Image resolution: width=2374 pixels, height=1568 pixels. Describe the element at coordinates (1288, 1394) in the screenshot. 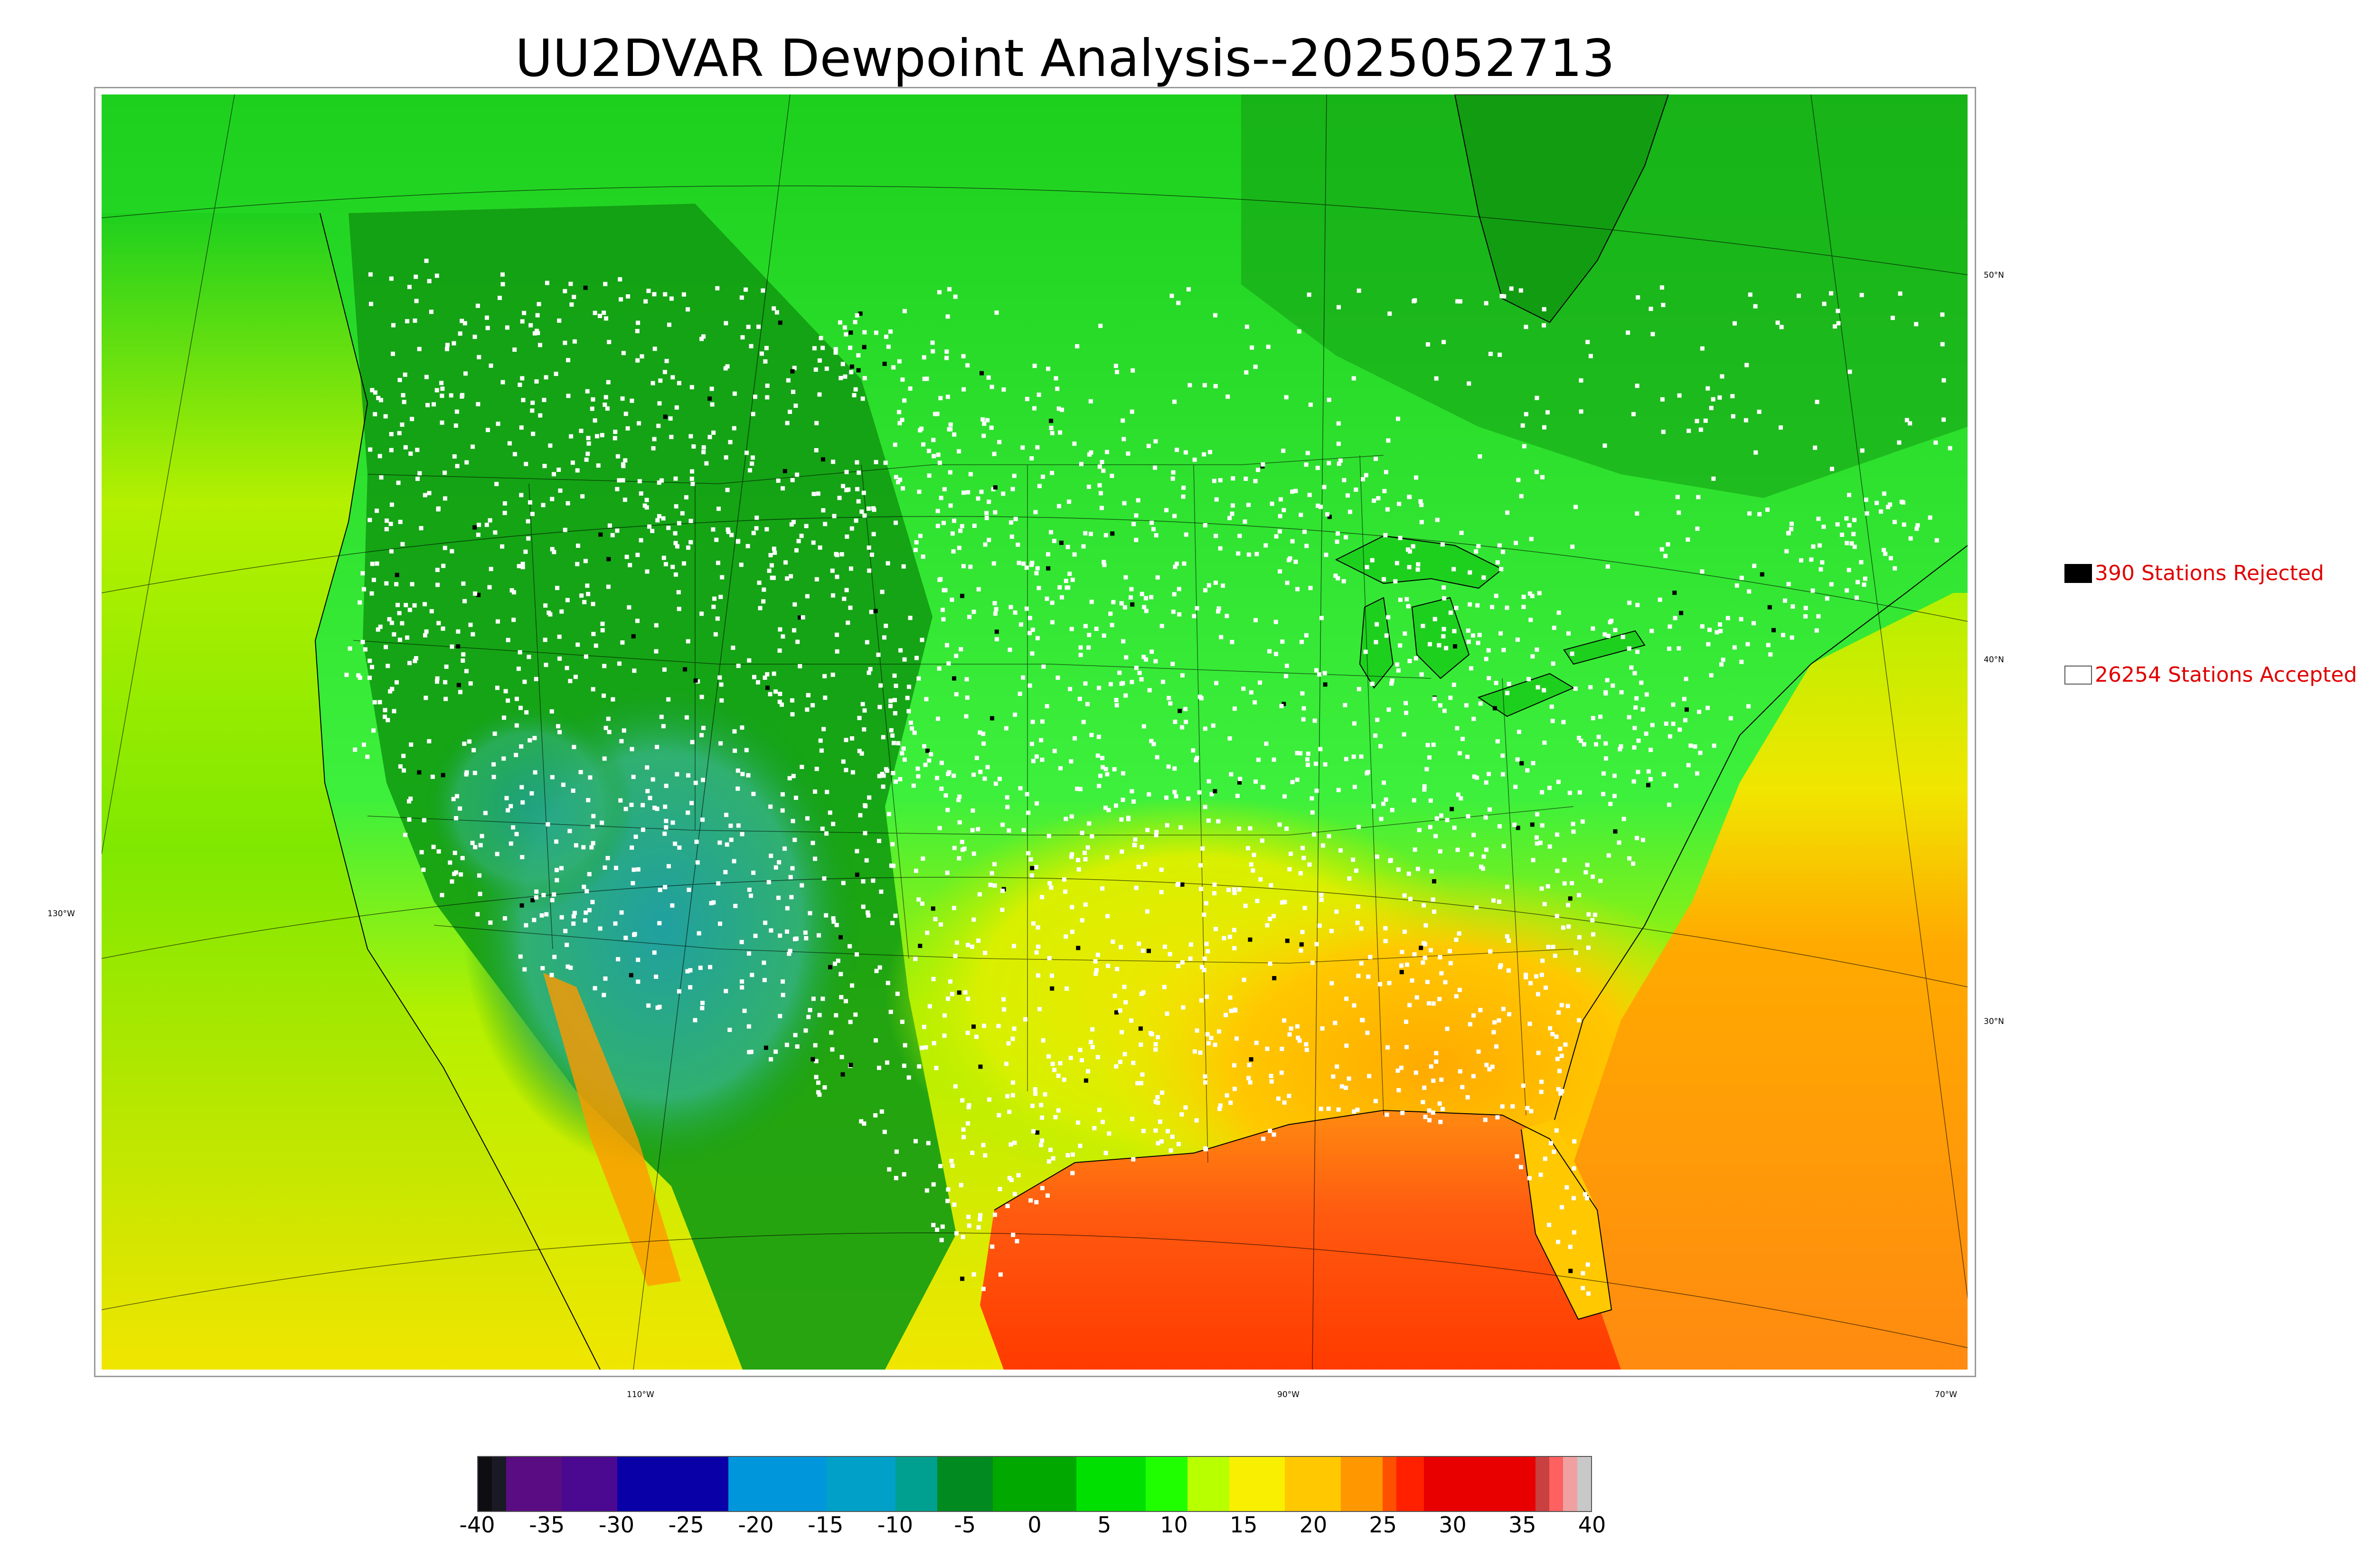

I see `lon-label-90: 90°W` at that location.